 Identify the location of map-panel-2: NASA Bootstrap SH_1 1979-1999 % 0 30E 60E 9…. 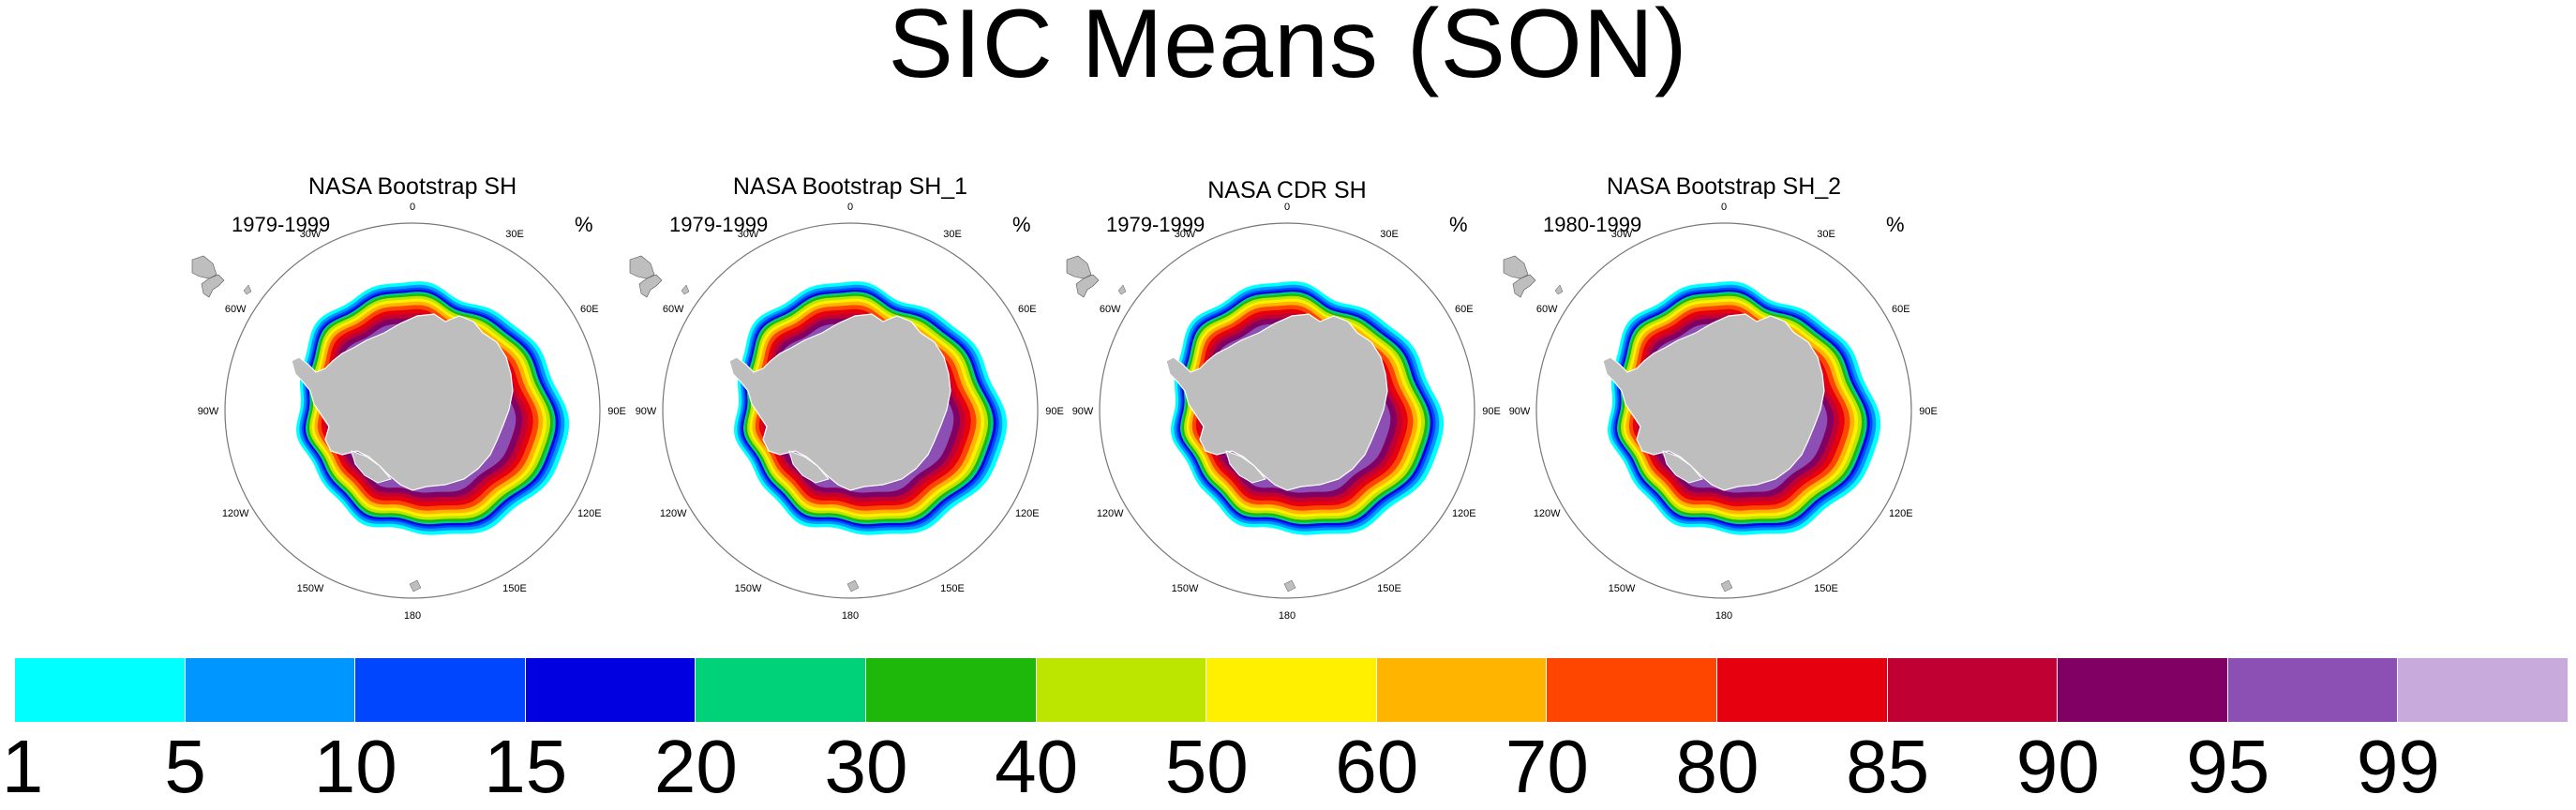
(850, 397).